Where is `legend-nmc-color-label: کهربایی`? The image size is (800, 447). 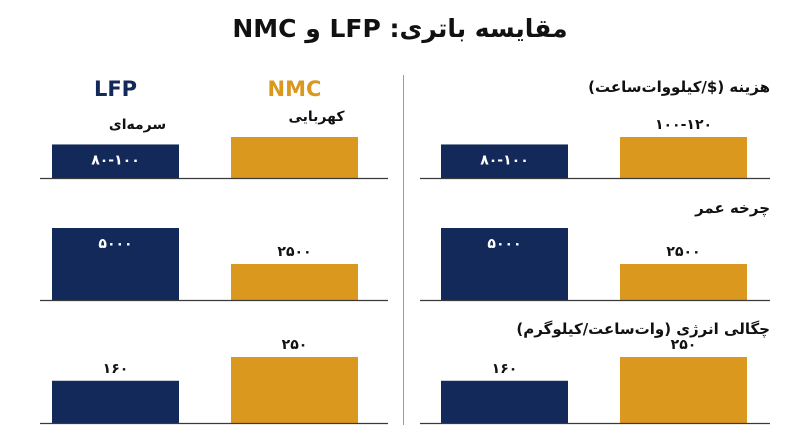
legend-nmc-color-label: کهربایی is located at coordinates (316, 117).